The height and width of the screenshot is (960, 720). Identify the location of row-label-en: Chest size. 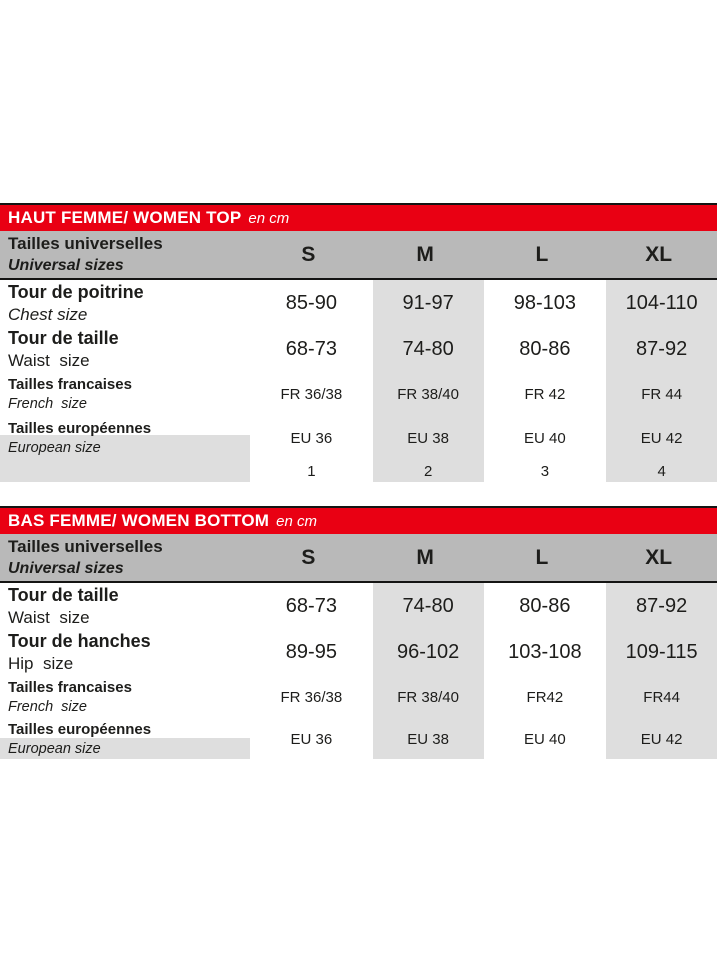
(48, 314).